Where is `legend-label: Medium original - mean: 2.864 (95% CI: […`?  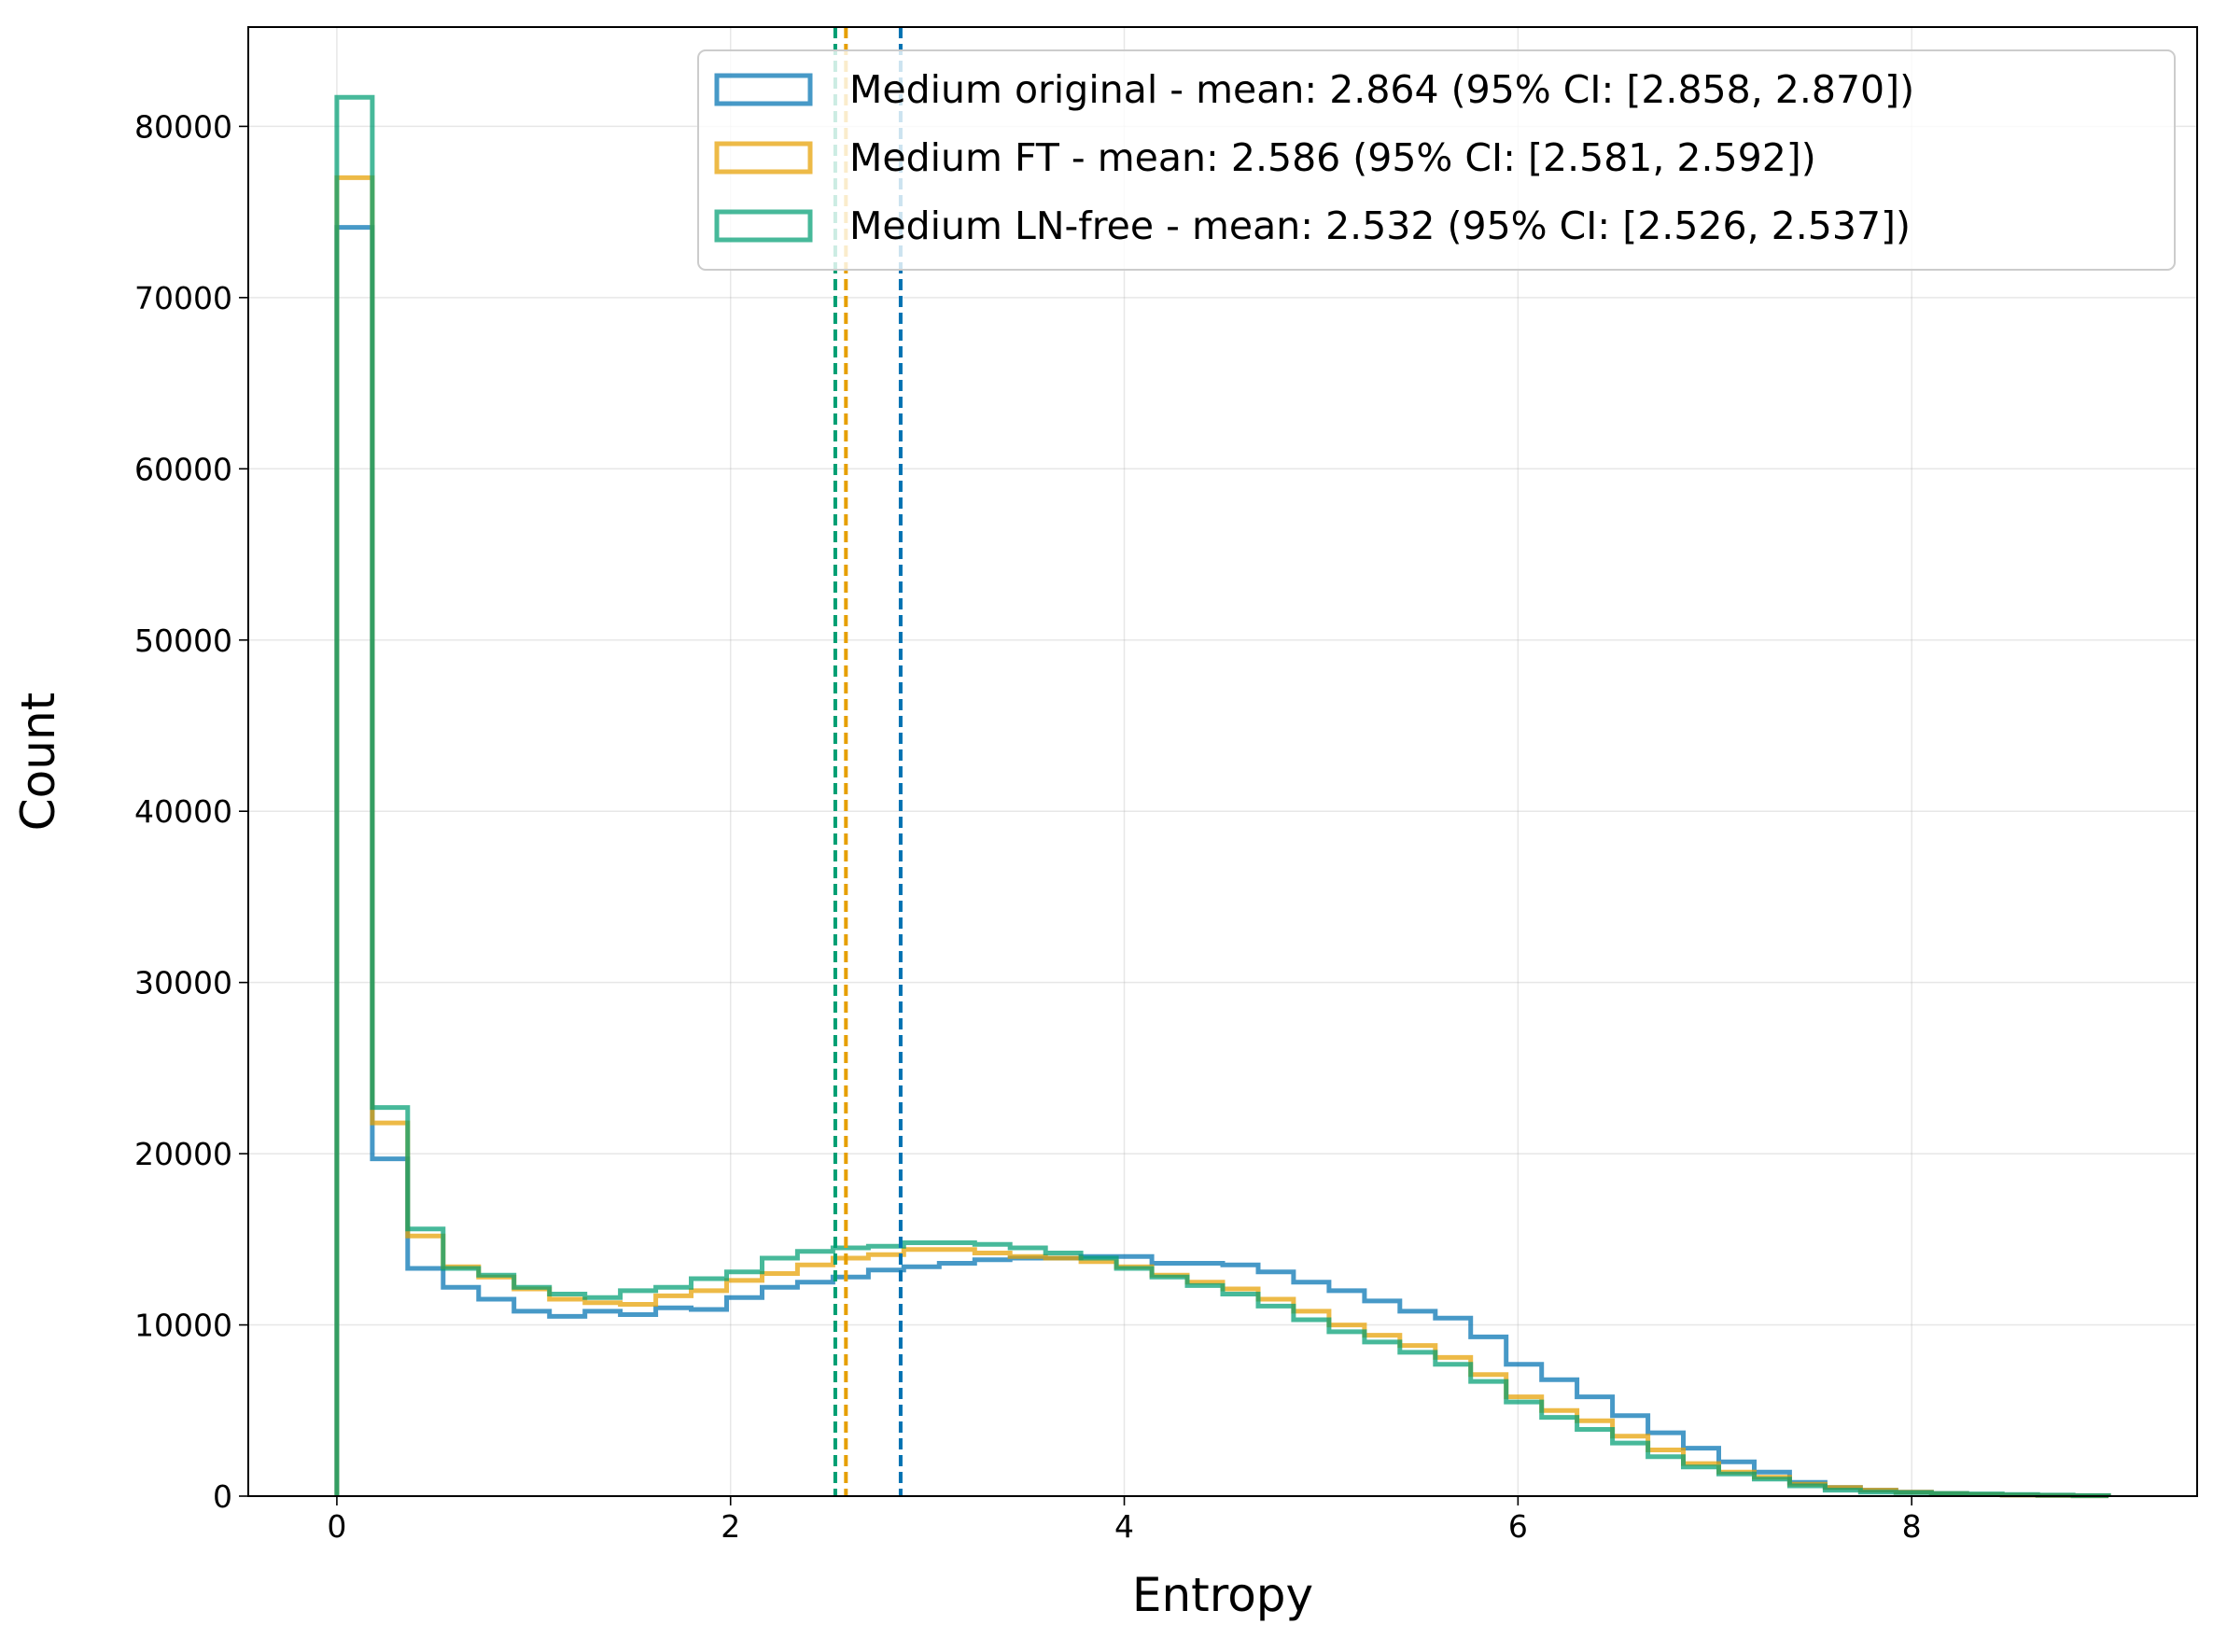 legend-label: Medium original - mean: 2.864 (95% CI: [… is located at coordinates (1381, 89).